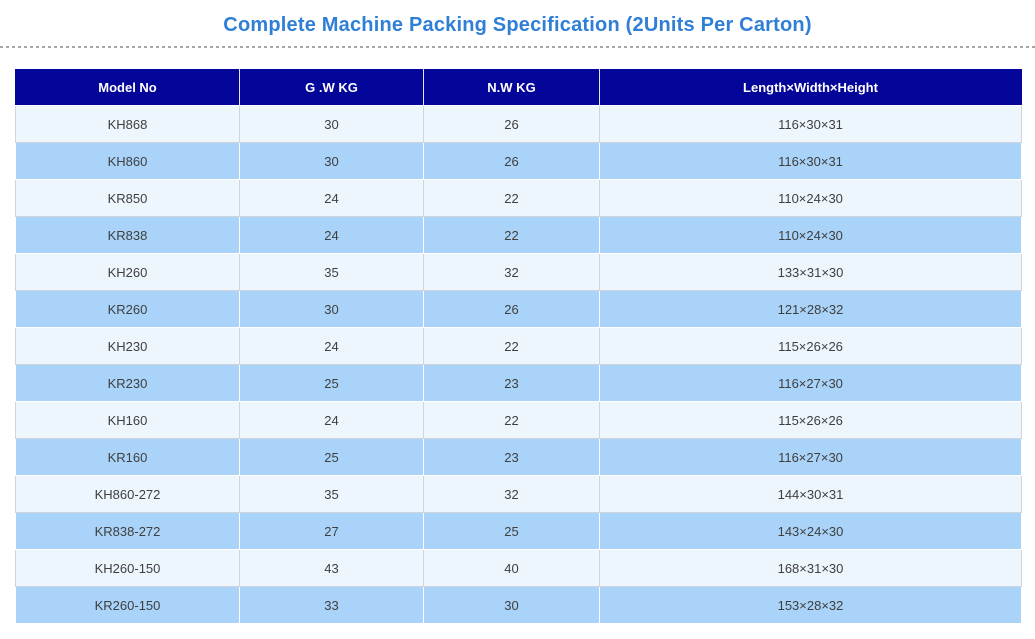 The height and width of the screenshot is (639, 1035). I want to click on cell-gross-weight: 43, so click(331, 568).